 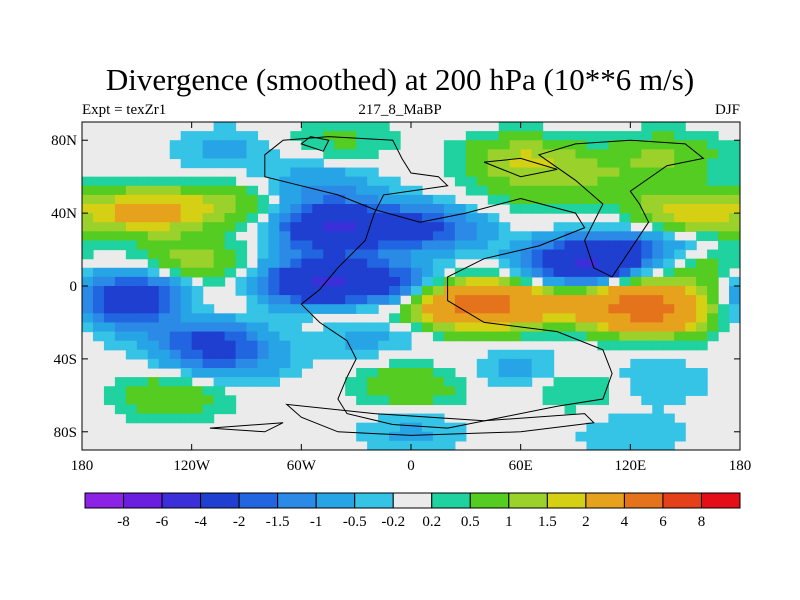 I want to click on coastline, so click(x=246, y=427).